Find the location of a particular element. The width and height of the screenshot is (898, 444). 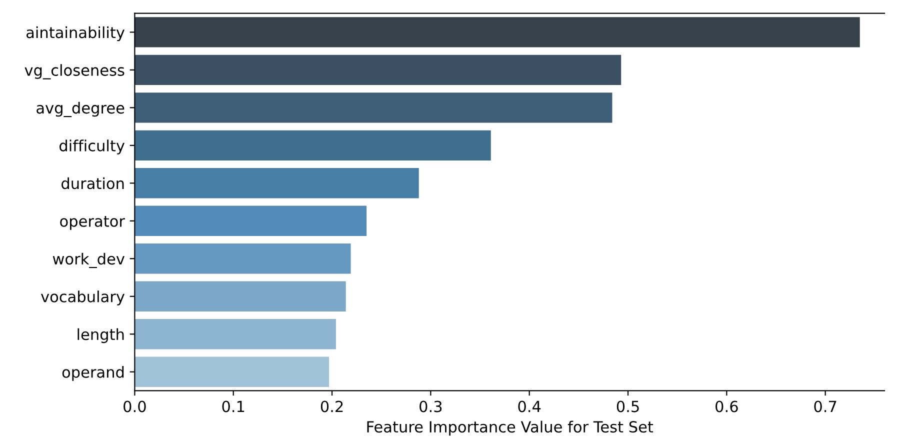

x-tick-label: 0.0 is located at coordinates (135, 406).